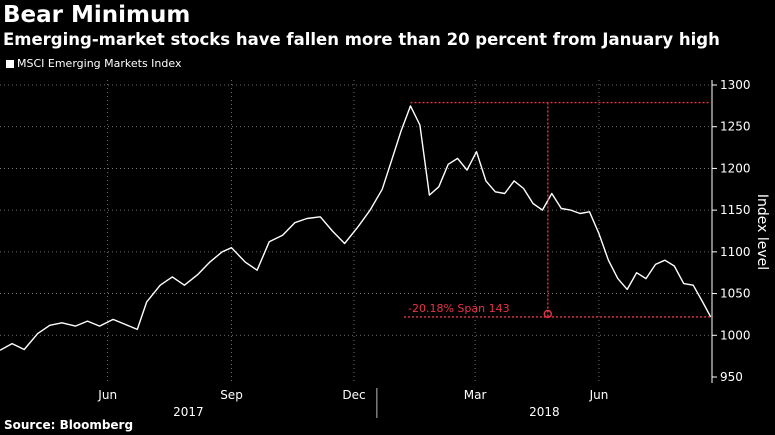 The image size is (775, 435). Describe the element at coordinates (459, 308) in the screenshot. I see `drawdown-label: -20.18% Span 143` at that location.